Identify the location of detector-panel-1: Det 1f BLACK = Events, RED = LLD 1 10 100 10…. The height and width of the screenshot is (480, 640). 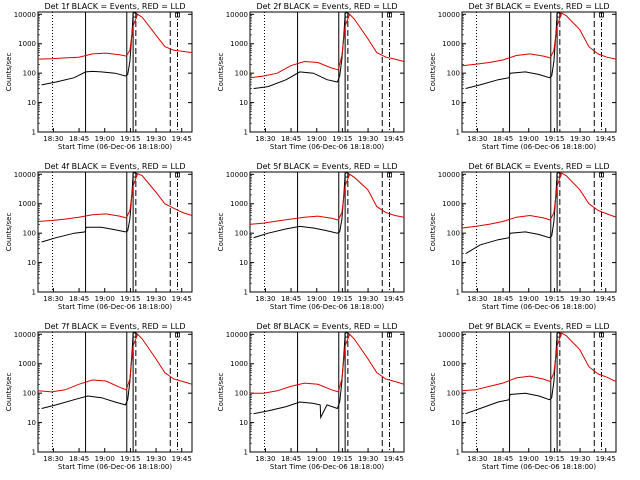
(99, 76).